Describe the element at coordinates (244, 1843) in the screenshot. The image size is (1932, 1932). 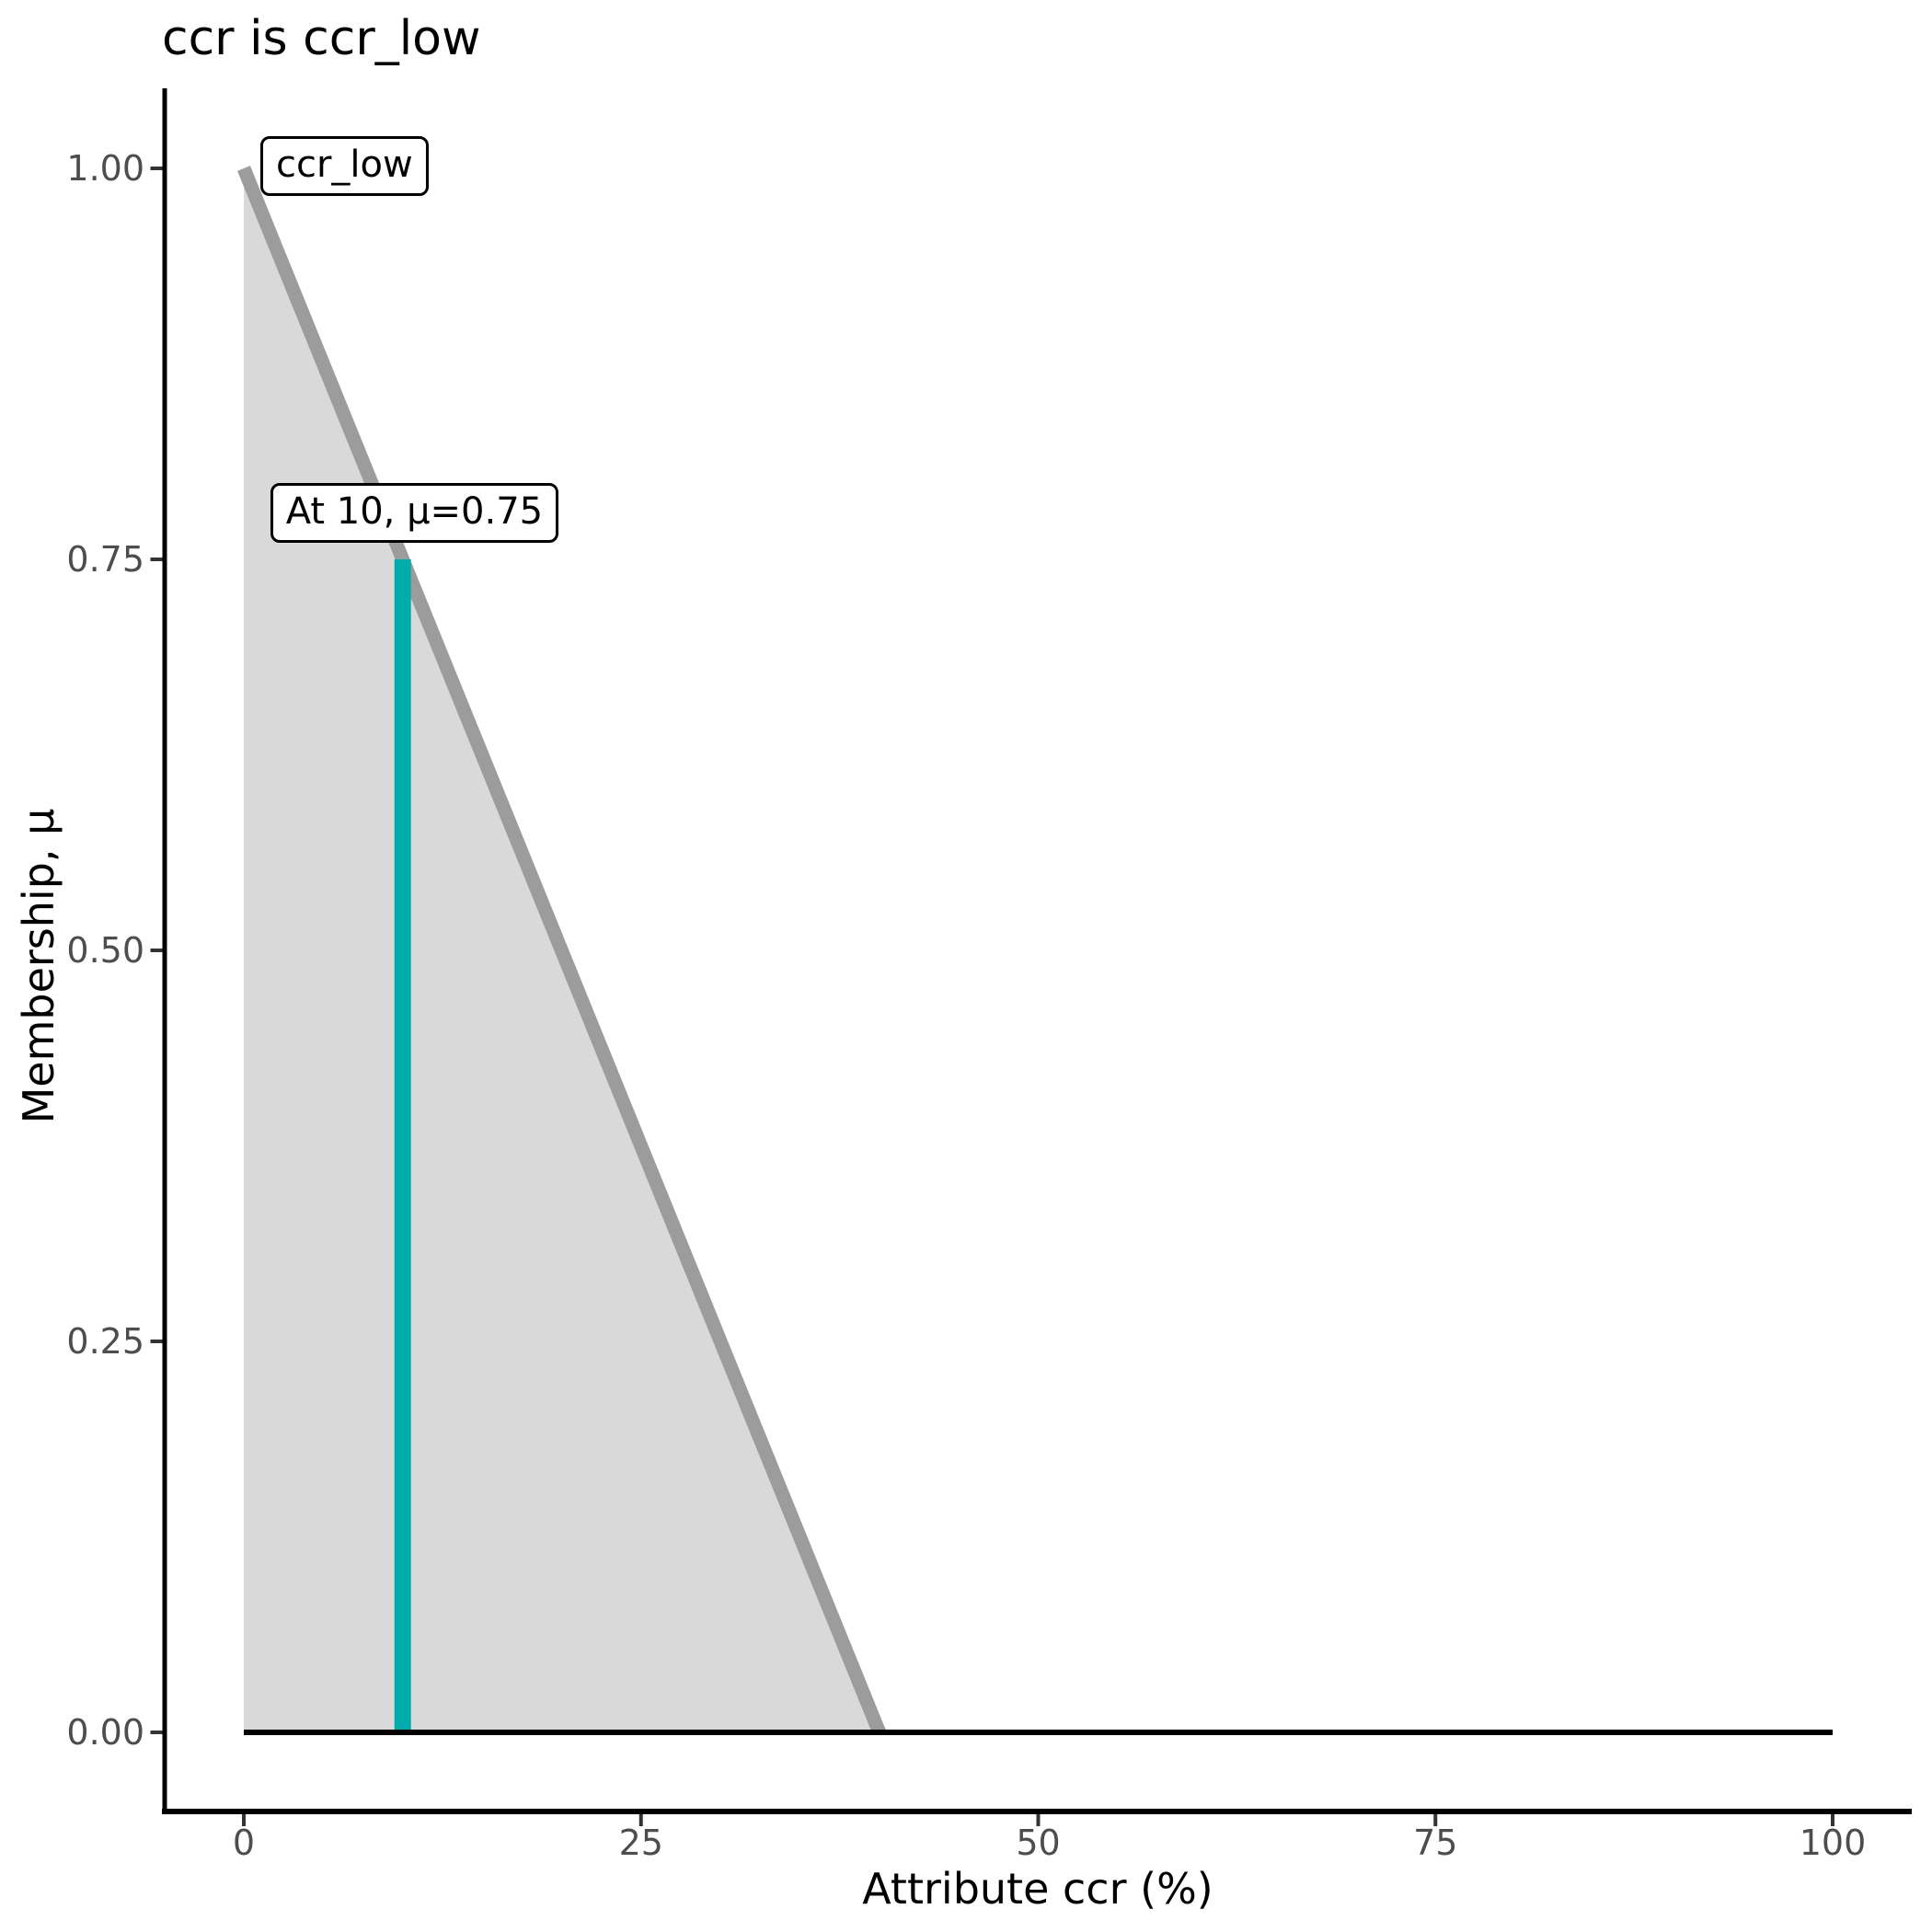
I see `x-tick-label-0: 0` at that location.